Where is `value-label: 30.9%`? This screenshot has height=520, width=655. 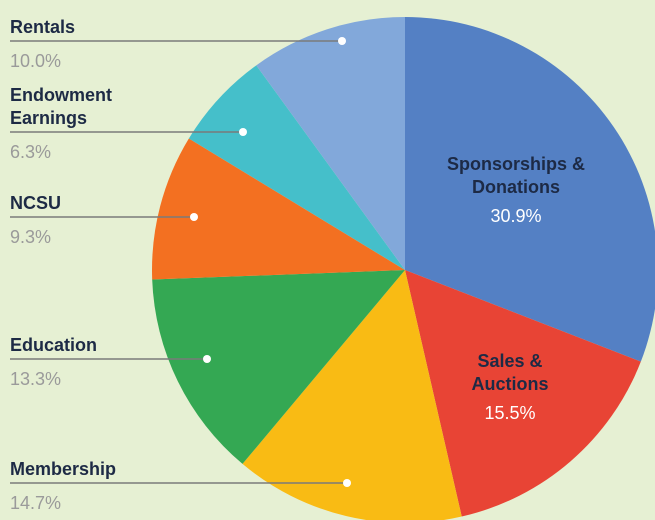 value-label: 30.9% is located at coordinates (516, 216).